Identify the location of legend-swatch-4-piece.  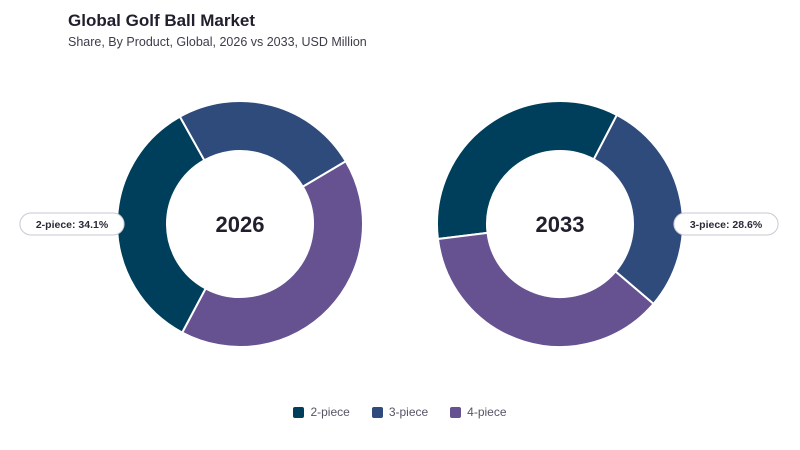
(456, 412).